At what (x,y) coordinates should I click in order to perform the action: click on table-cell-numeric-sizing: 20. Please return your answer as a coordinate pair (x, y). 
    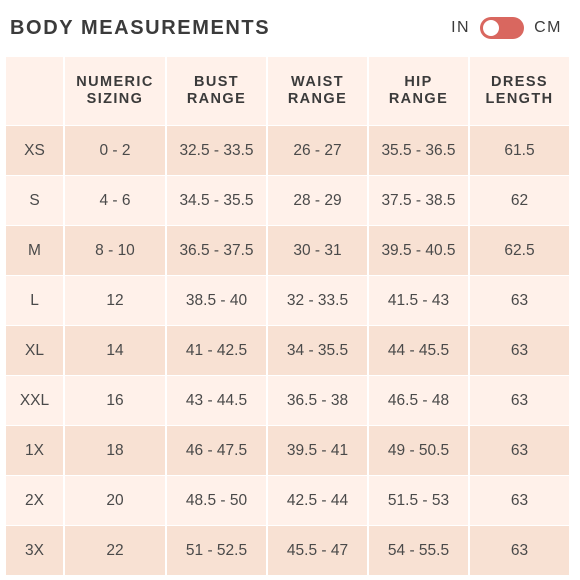
    Looking at the image, I should click on (115, 500).